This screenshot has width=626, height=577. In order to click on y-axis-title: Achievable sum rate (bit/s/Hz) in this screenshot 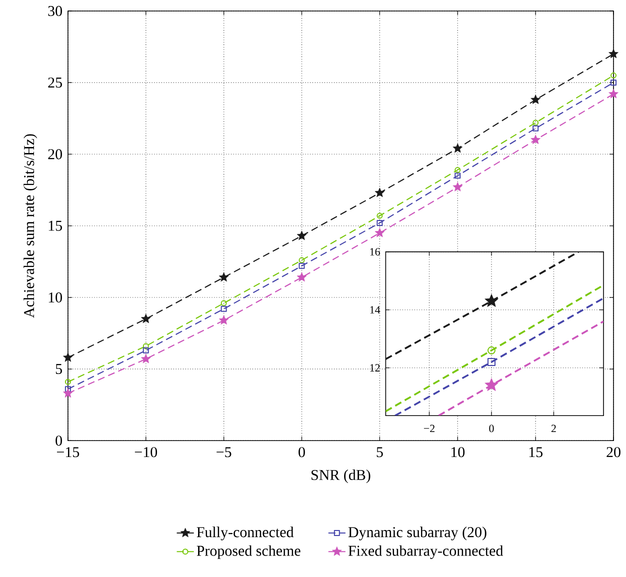, I will do `click(31, 226)`.